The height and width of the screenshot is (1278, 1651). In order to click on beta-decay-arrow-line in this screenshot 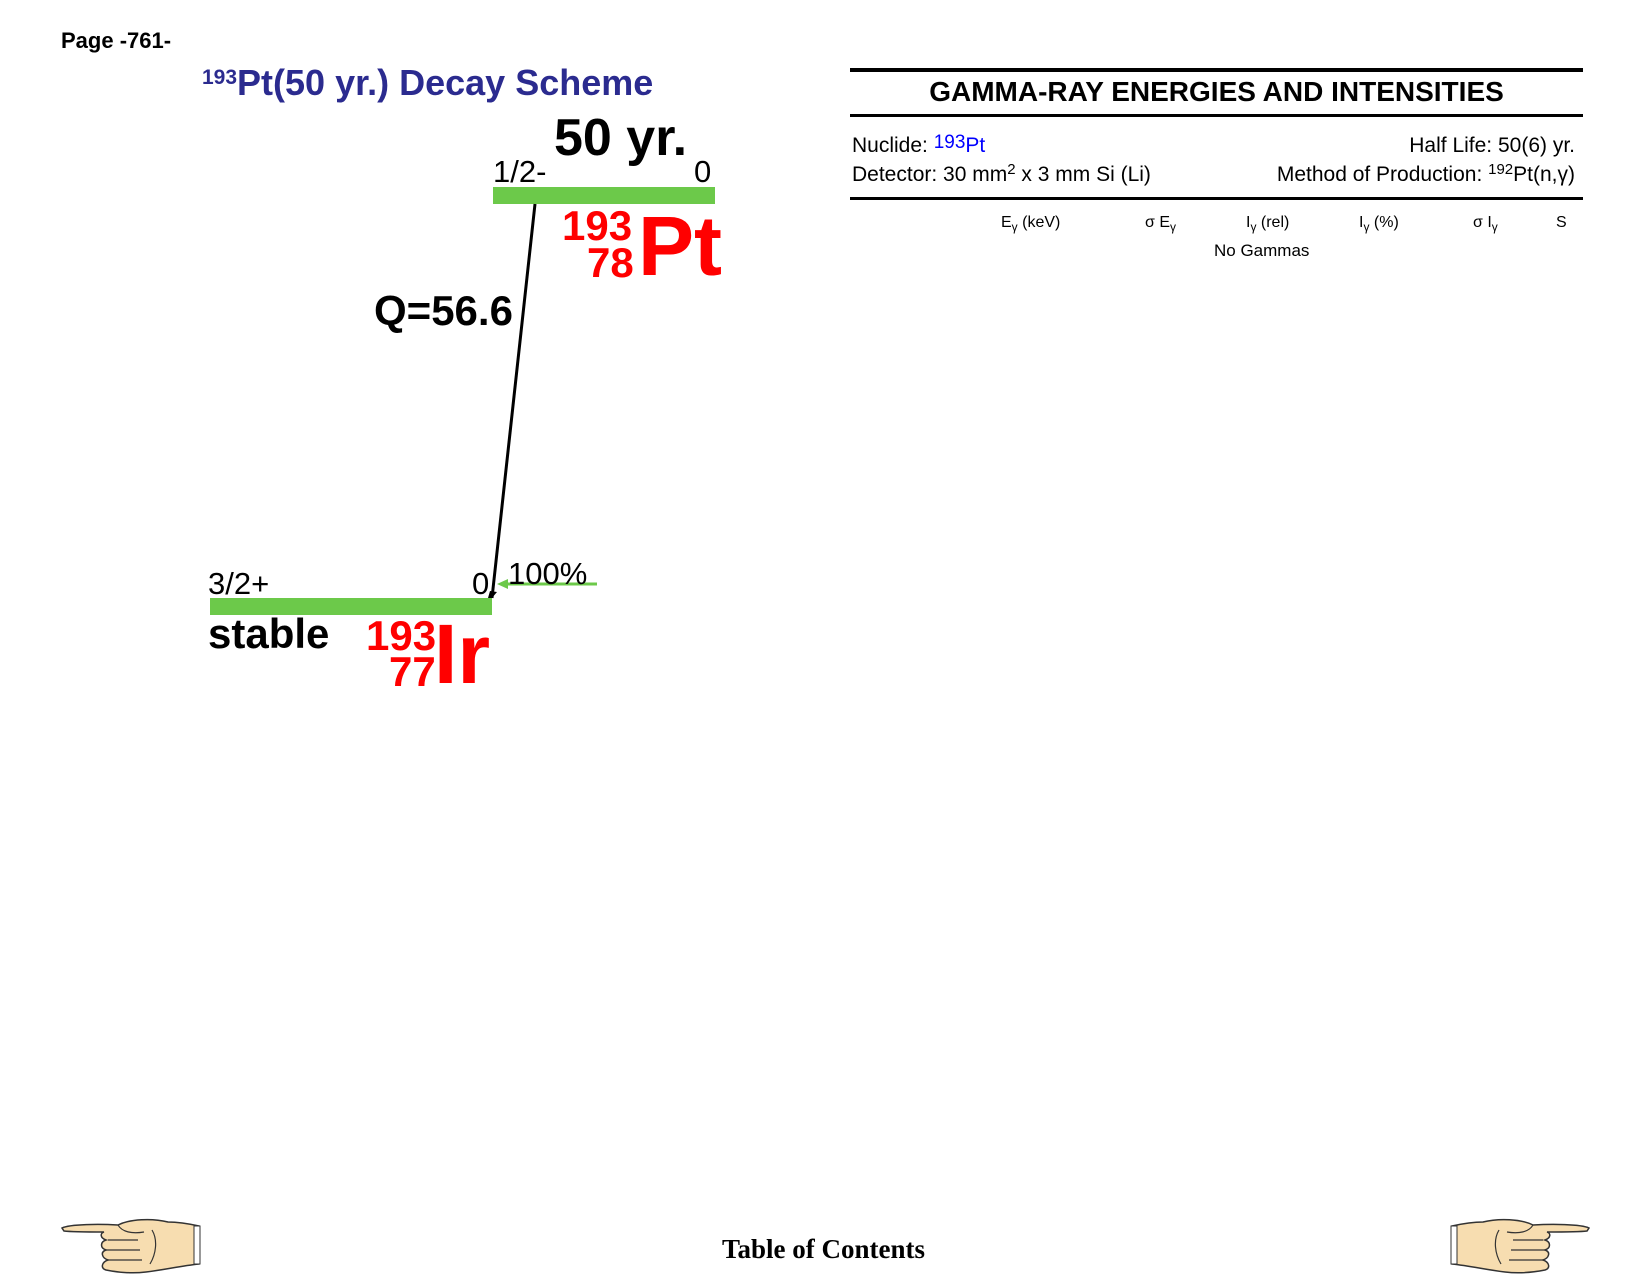, I will do `click(513, 401)`.